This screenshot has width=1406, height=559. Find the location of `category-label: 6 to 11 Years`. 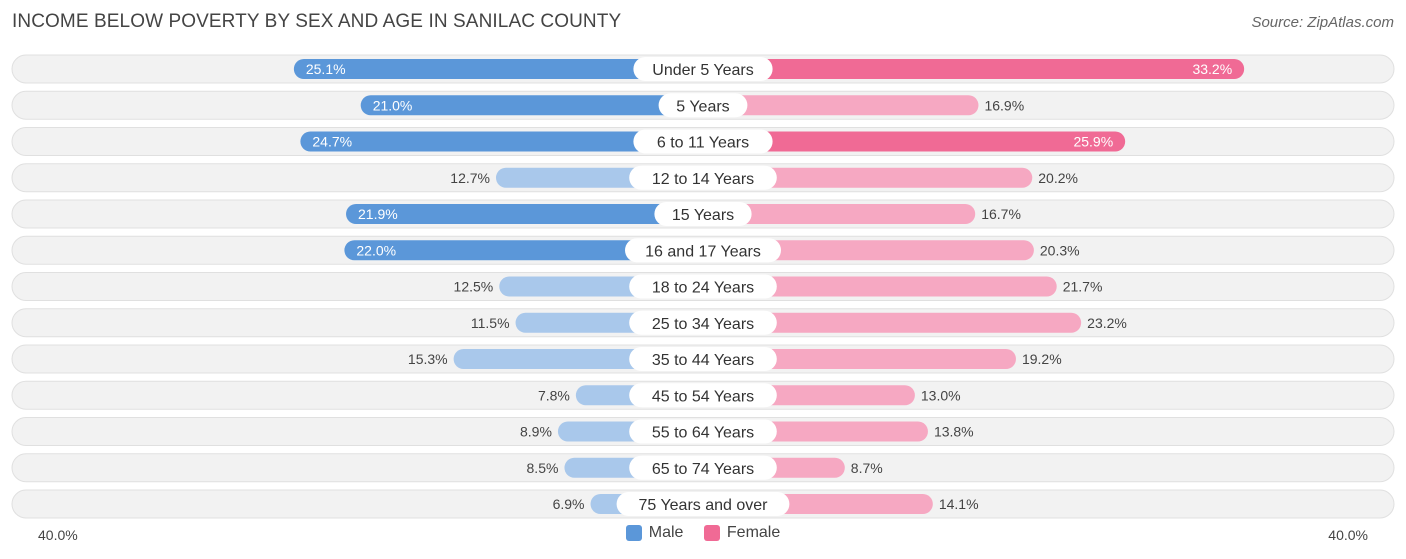

category-label: 6 to 11 Years is located at coordinates (703, 143).